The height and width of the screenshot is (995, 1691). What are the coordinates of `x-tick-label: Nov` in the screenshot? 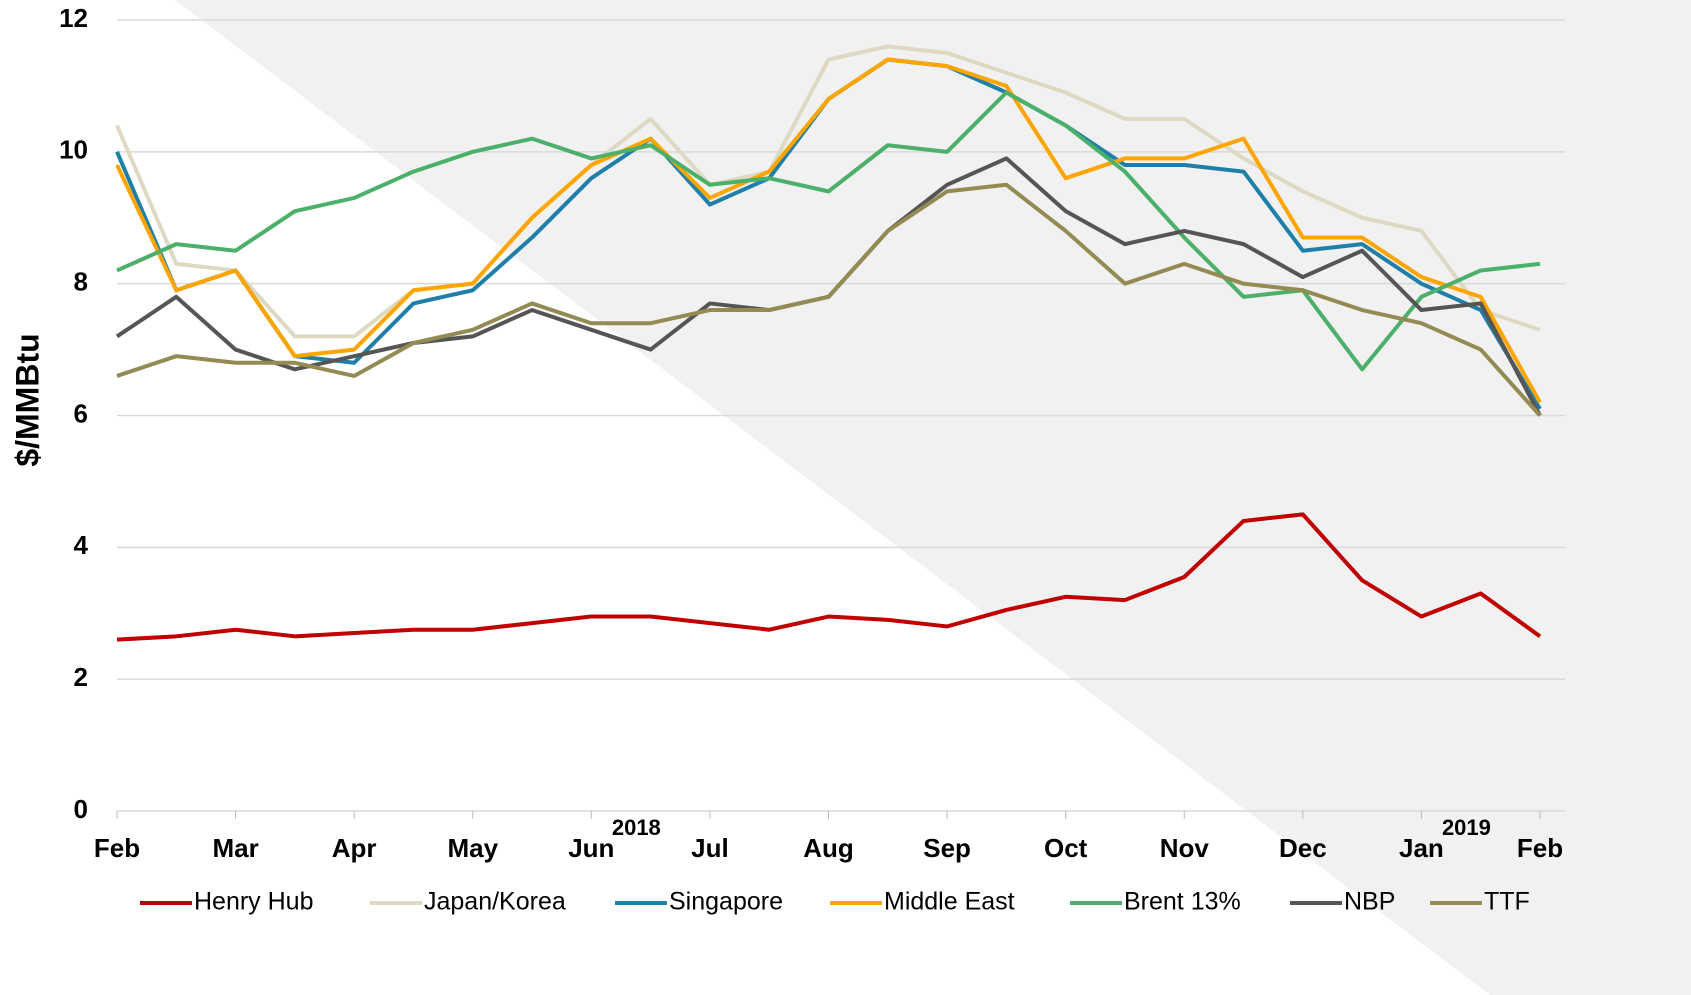 It's located at (1185, 848).